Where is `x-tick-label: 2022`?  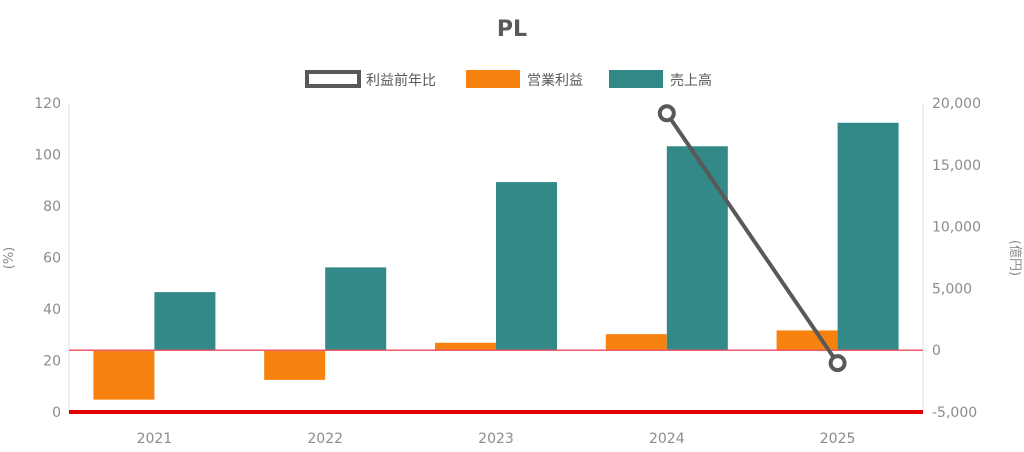
x-tick-label: 2022 is located at coordinates (325, 439).